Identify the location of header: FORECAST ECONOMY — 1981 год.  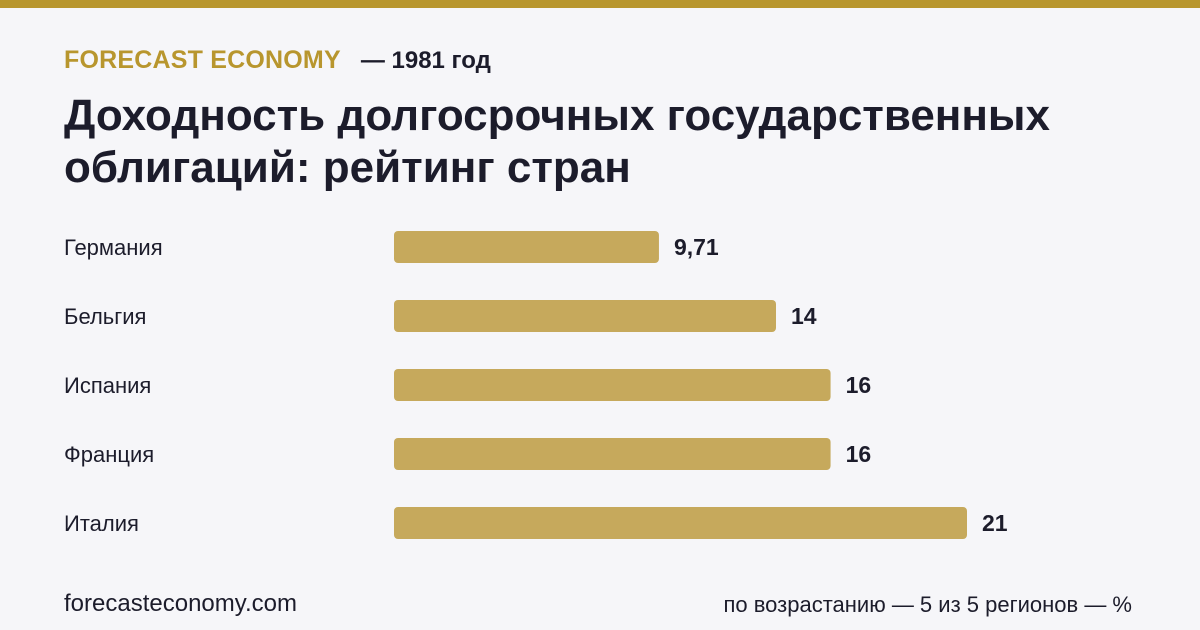
(277, 60).